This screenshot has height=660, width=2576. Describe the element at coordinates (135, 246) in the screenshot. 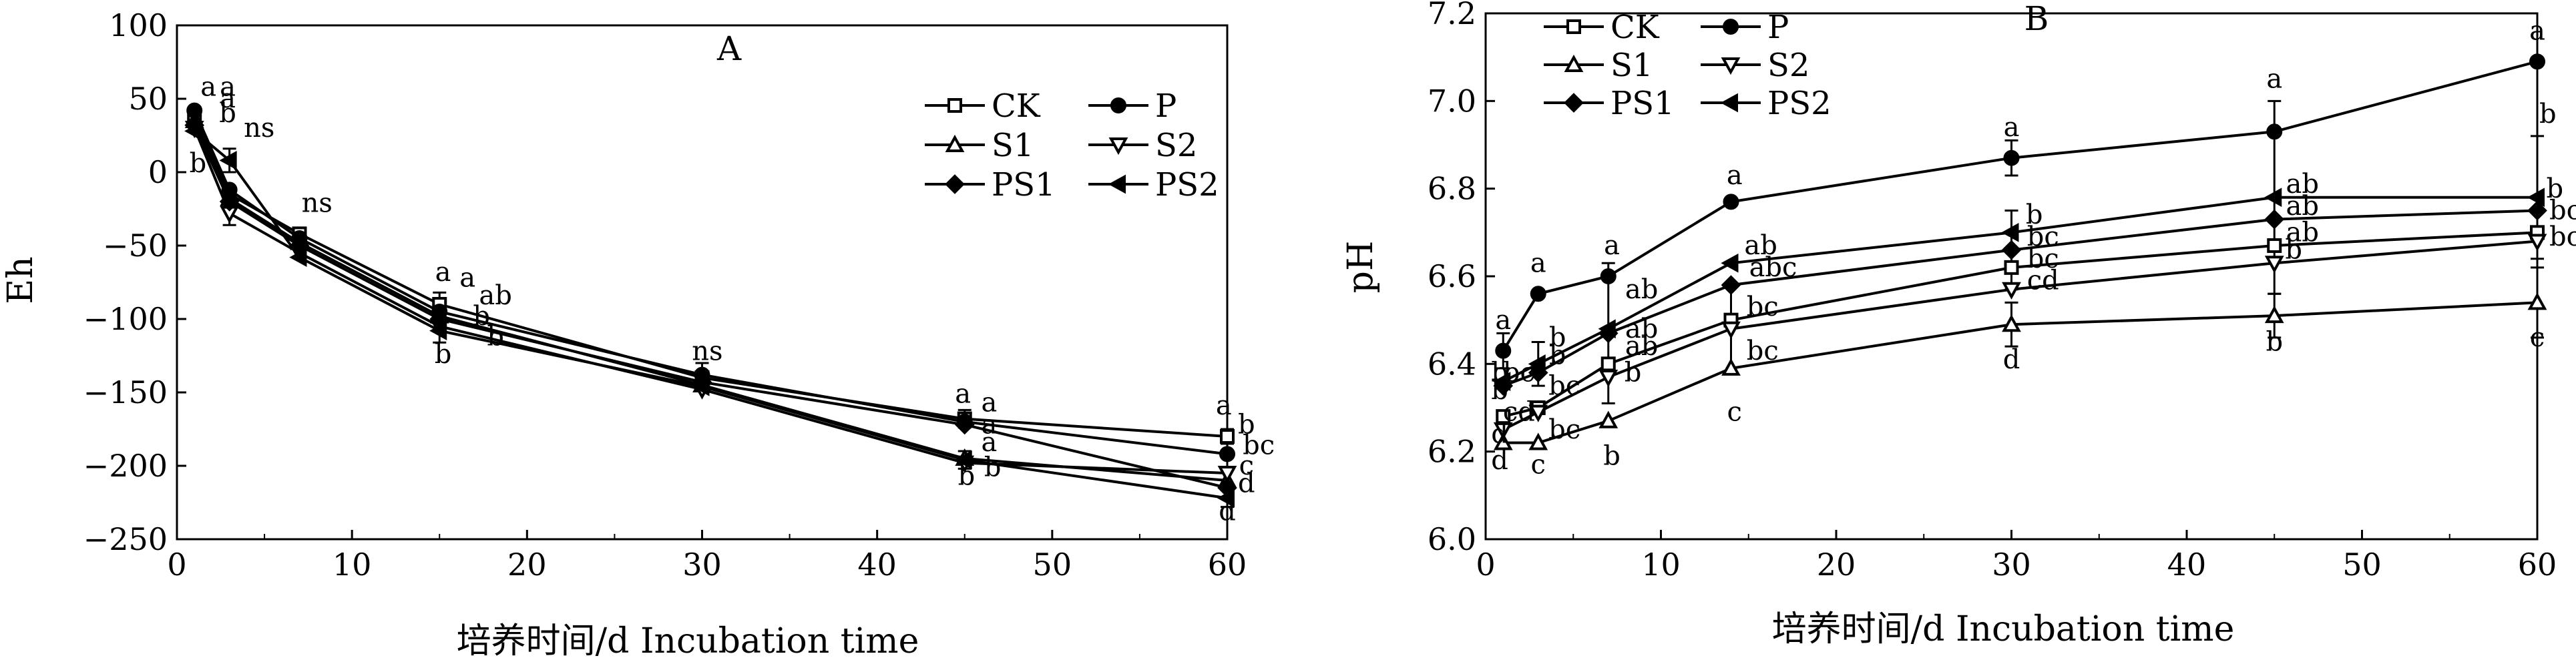

I see `y-tick-label: −50` at that location.